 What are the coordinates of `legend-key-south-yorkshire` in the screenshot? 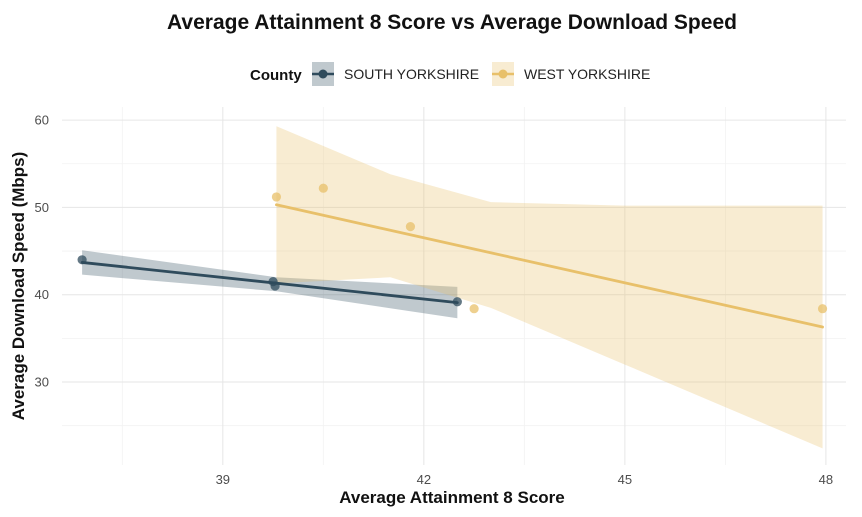 It's located at (323, 74).